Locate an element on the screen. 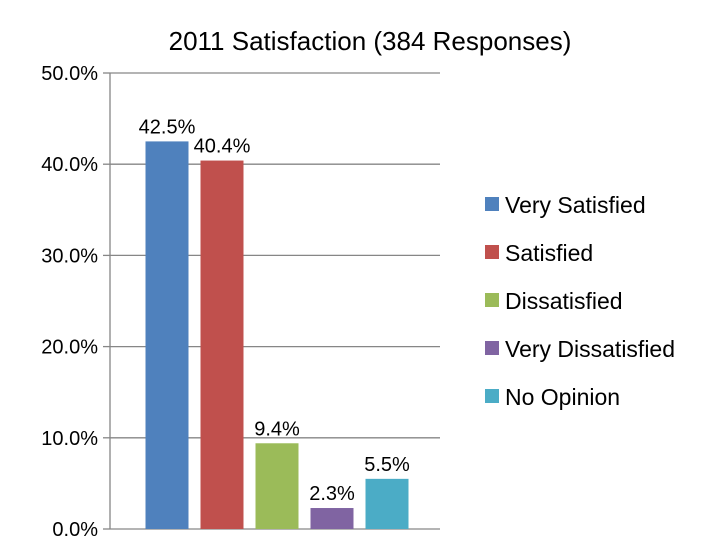  data-label: 2.3% is located at coordinates (332, 494).